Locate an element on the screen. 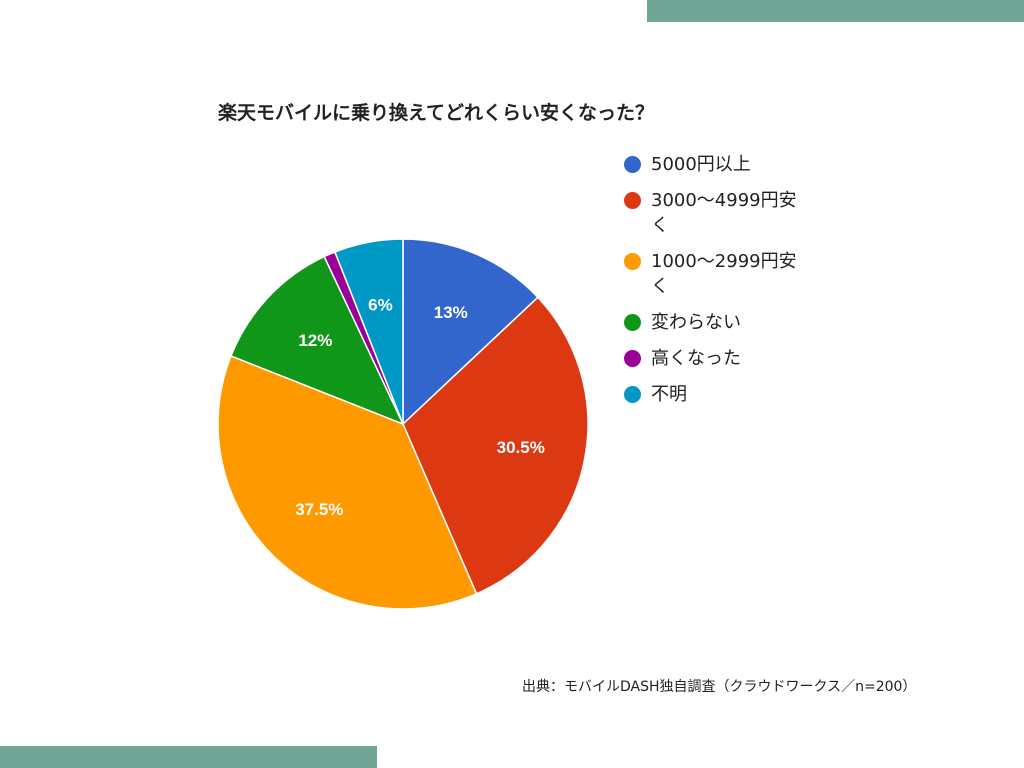  slice-label-1: 30.5% is located at coordinates (521, 447).